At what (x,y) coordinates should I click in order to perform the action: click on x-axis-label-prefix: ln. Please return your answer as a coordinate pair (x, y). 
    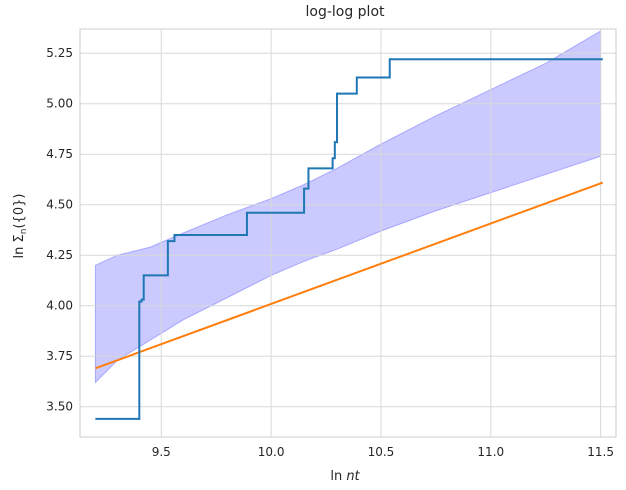
    Looking at the image, I should click on (338, 476).